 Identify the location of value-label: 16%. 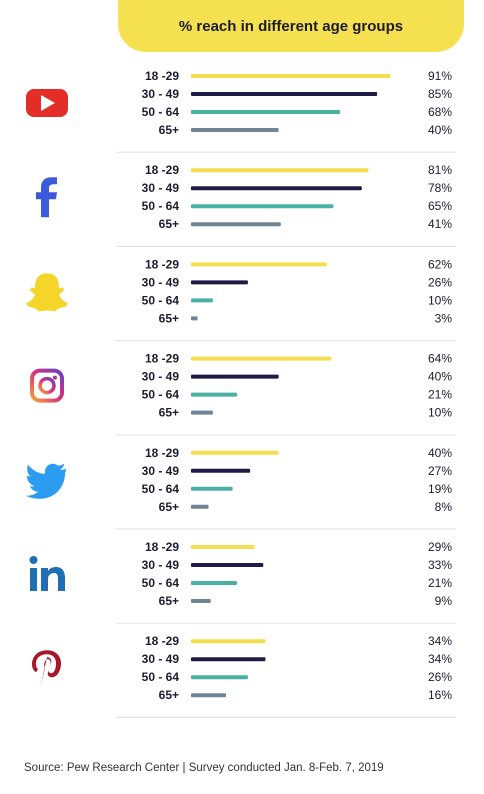
(440, 695).